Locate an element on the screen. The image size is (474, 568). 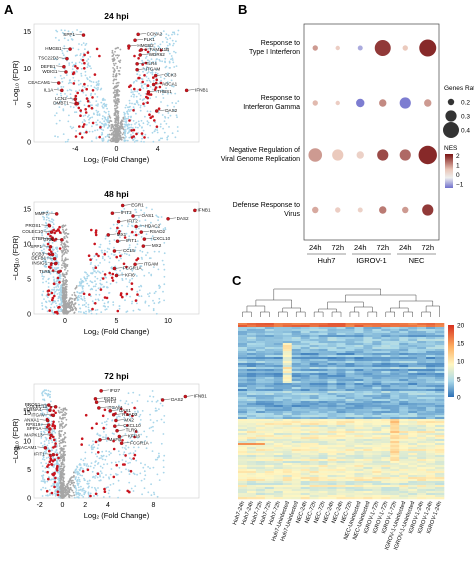
gene-point is located at coordinates (108, 235).